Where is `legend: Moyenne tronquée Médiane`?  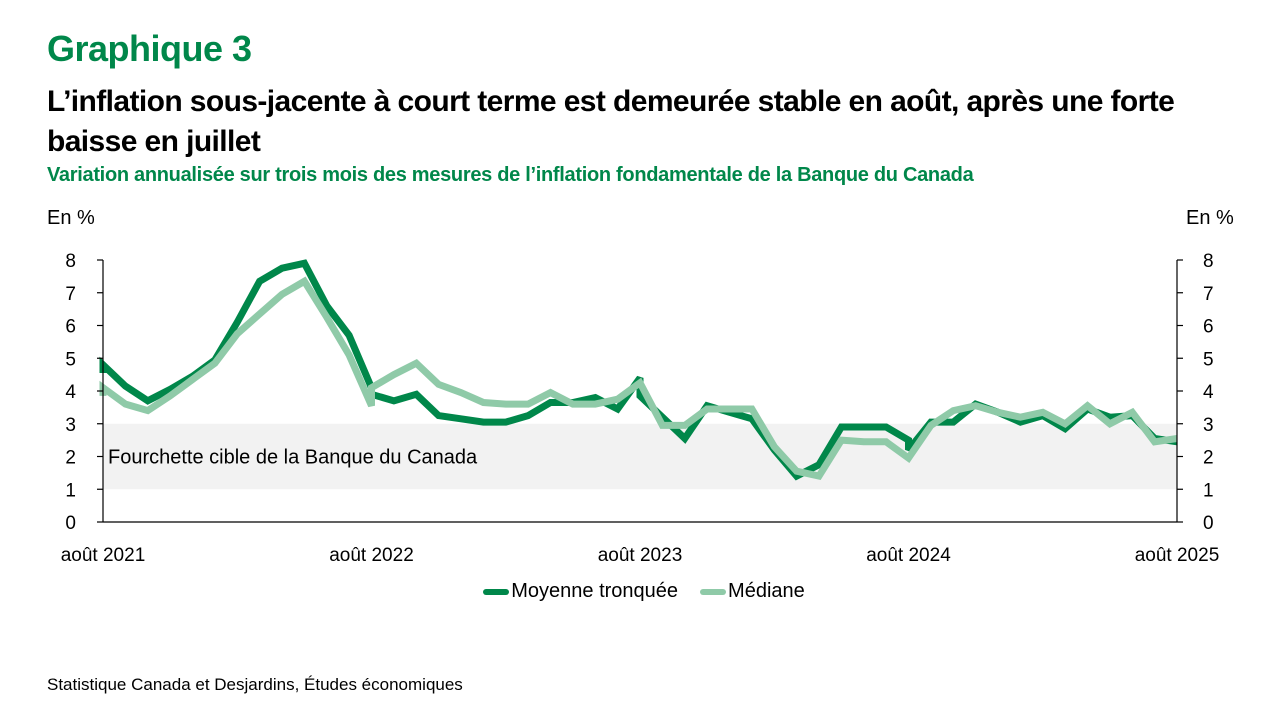
legend: Moyenne tronquée Médiane is located at coordinates (640, 591).